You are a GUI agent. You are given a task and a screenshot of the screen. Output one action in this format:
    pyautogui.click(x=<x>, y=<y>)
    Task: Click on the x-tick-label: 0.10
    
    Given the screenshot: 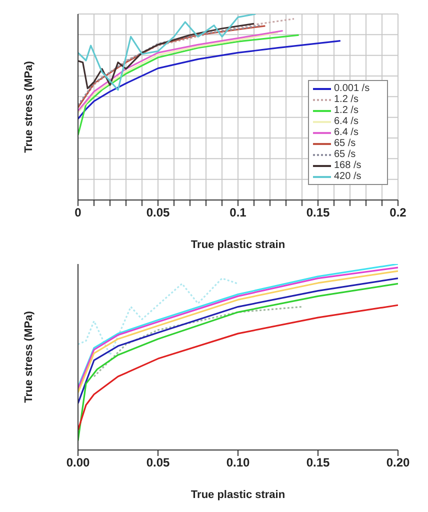 What is the action you would take?
    pyautogui.click(x=238, y=463)
    